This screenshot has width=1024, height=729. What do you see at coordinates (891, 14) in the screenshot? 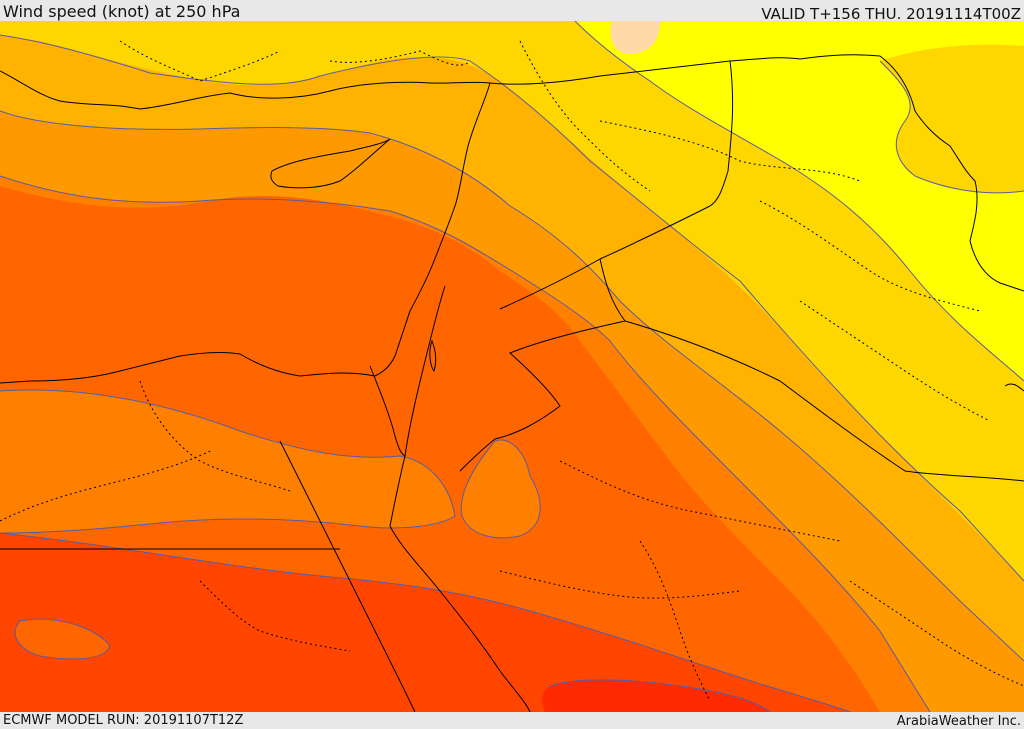
I see `valid-time-label: VALID T+156 THU. 20191114T00Z` at bounding box center [891, 14].